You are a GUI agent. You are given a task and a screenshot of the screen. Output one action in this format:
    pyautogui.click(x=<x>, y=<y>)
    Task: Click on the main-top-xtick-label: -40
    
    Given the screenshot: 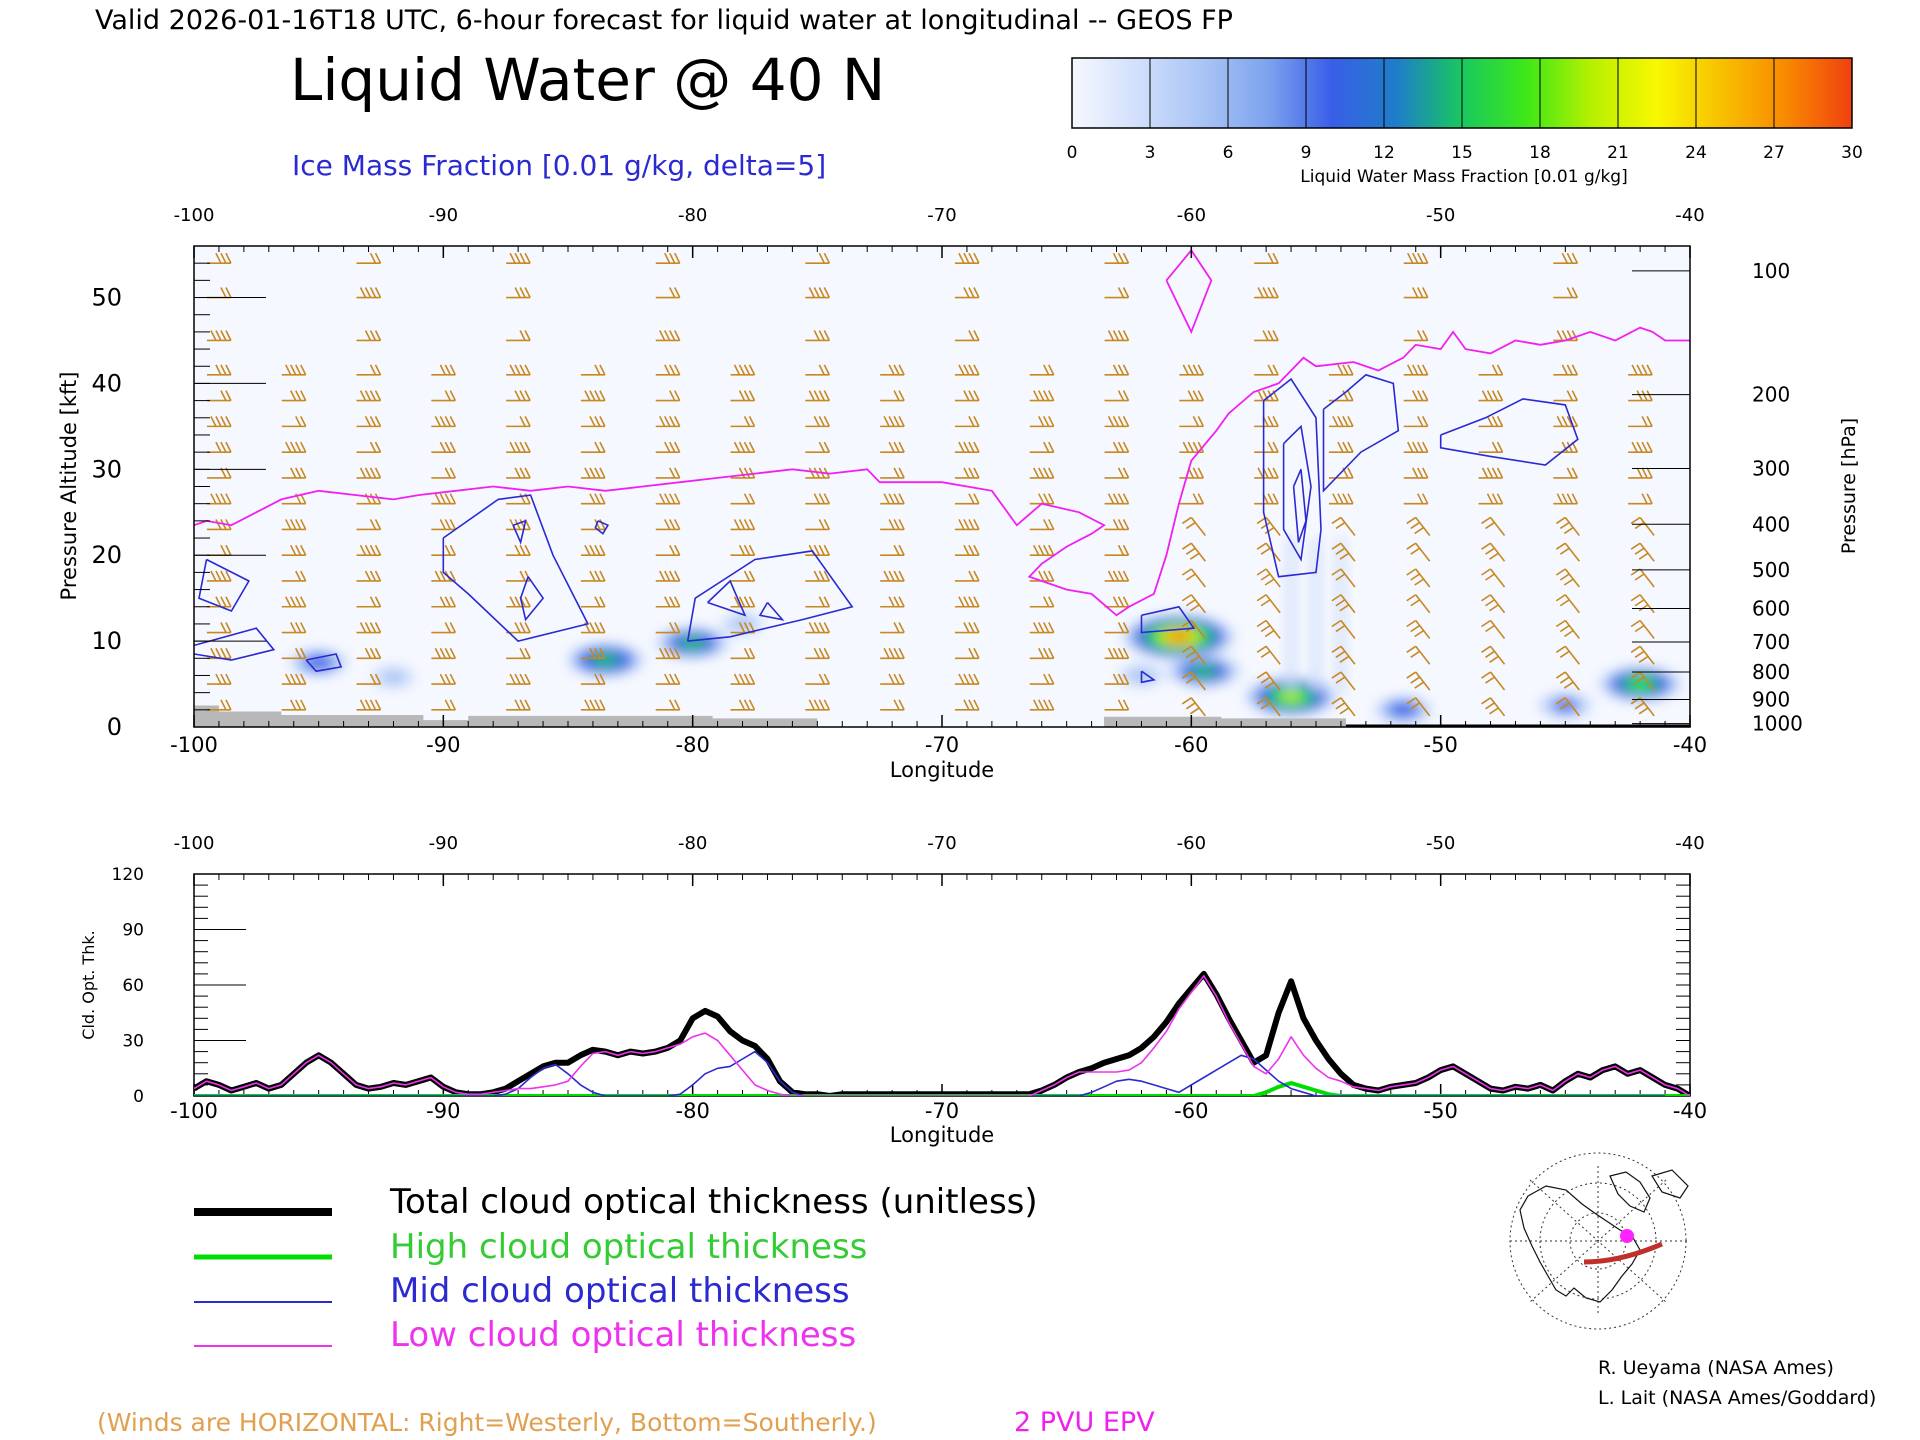 What is the action you would take?
    pyautogui.click(x=1689, y=215)
    